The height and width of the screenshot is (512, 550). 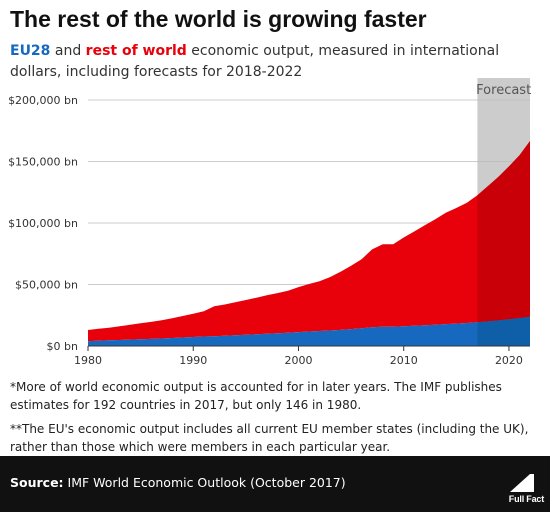 I want to click on x-tick-label: 1980, so click(x=88, y=360).